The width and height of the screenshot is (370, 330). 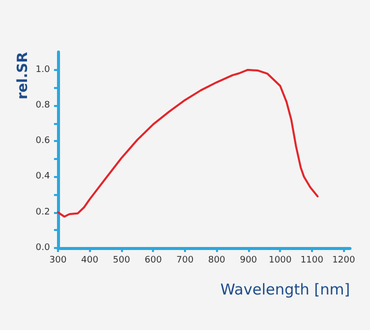 I want to click on x-tick-label: 1100, so click(x=312, y=261).